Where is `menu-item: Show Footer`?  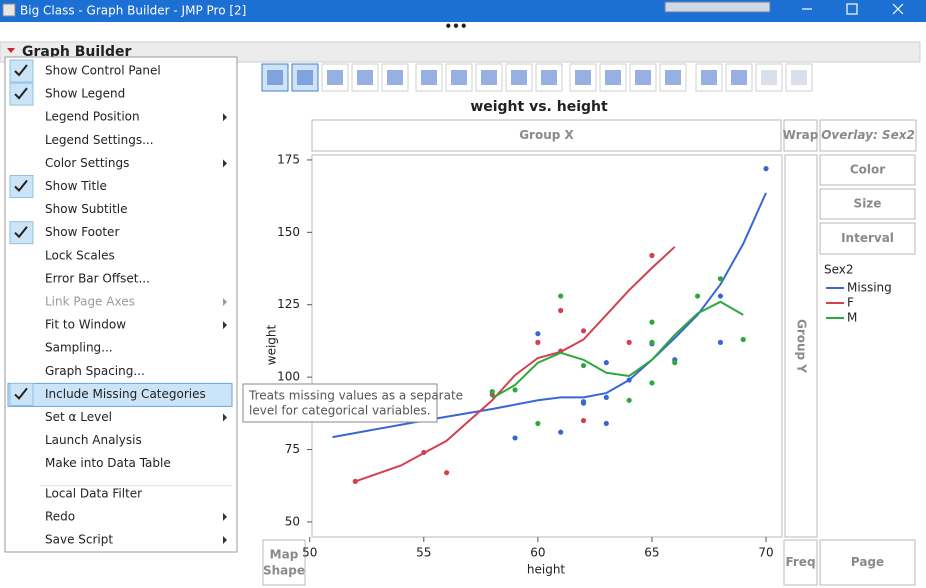
menu-item: Show Footer is located at coordinates (82, 232).